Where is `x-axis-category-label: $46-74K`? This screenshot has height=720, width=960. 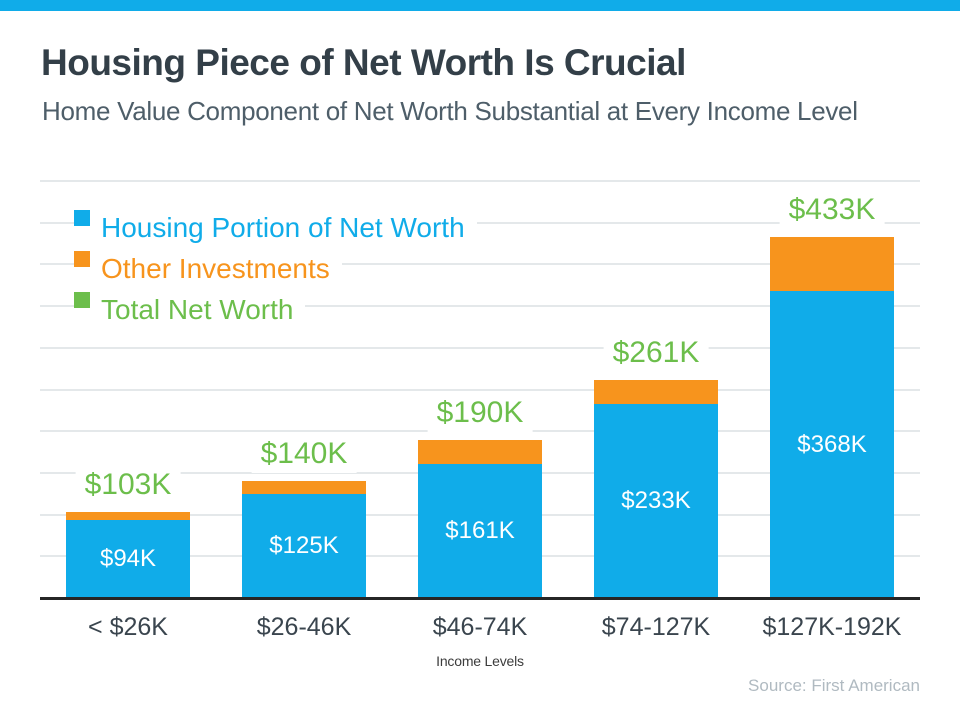
x-axis-category-label: $46-74K is located at coordinates (480, 627).